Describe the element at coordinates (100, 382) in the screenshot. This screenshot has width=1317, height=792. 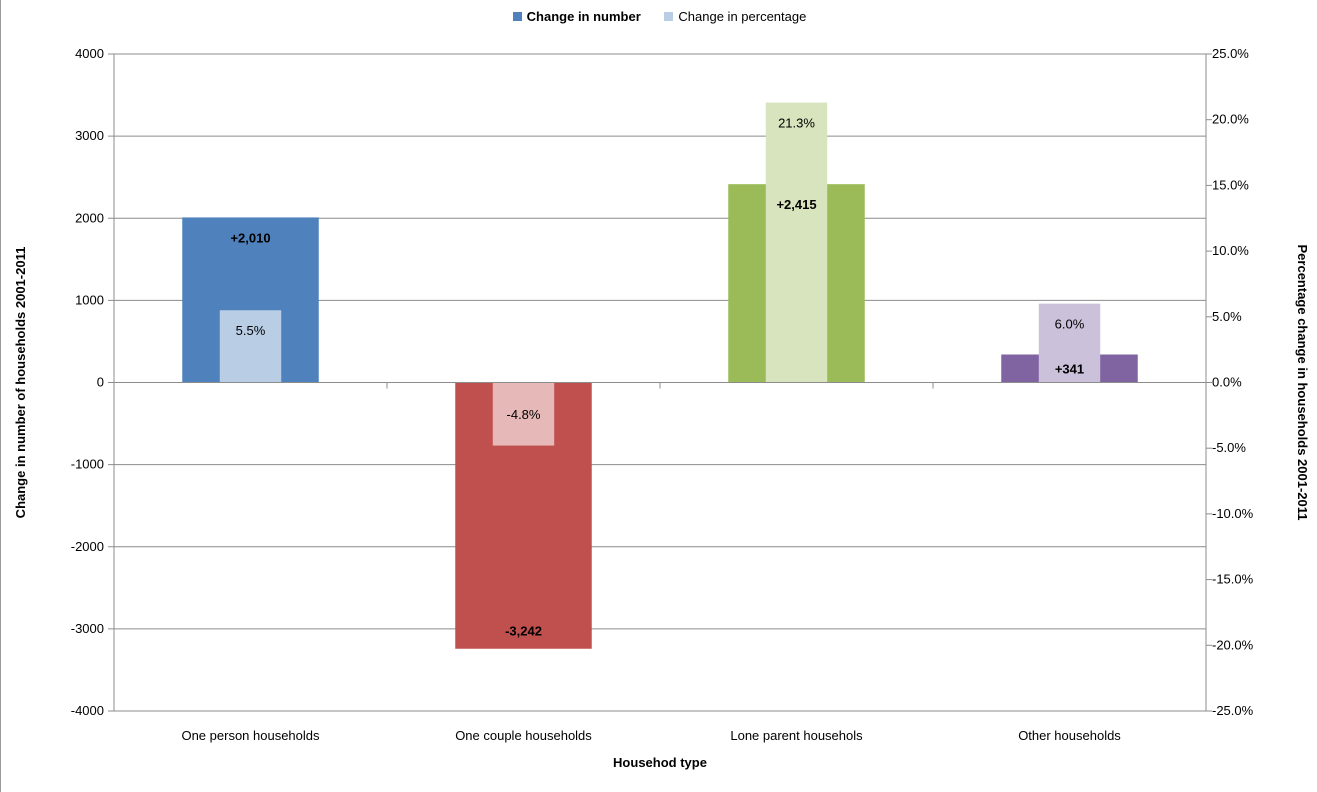
I see `y-tick-label: 0` at that location.